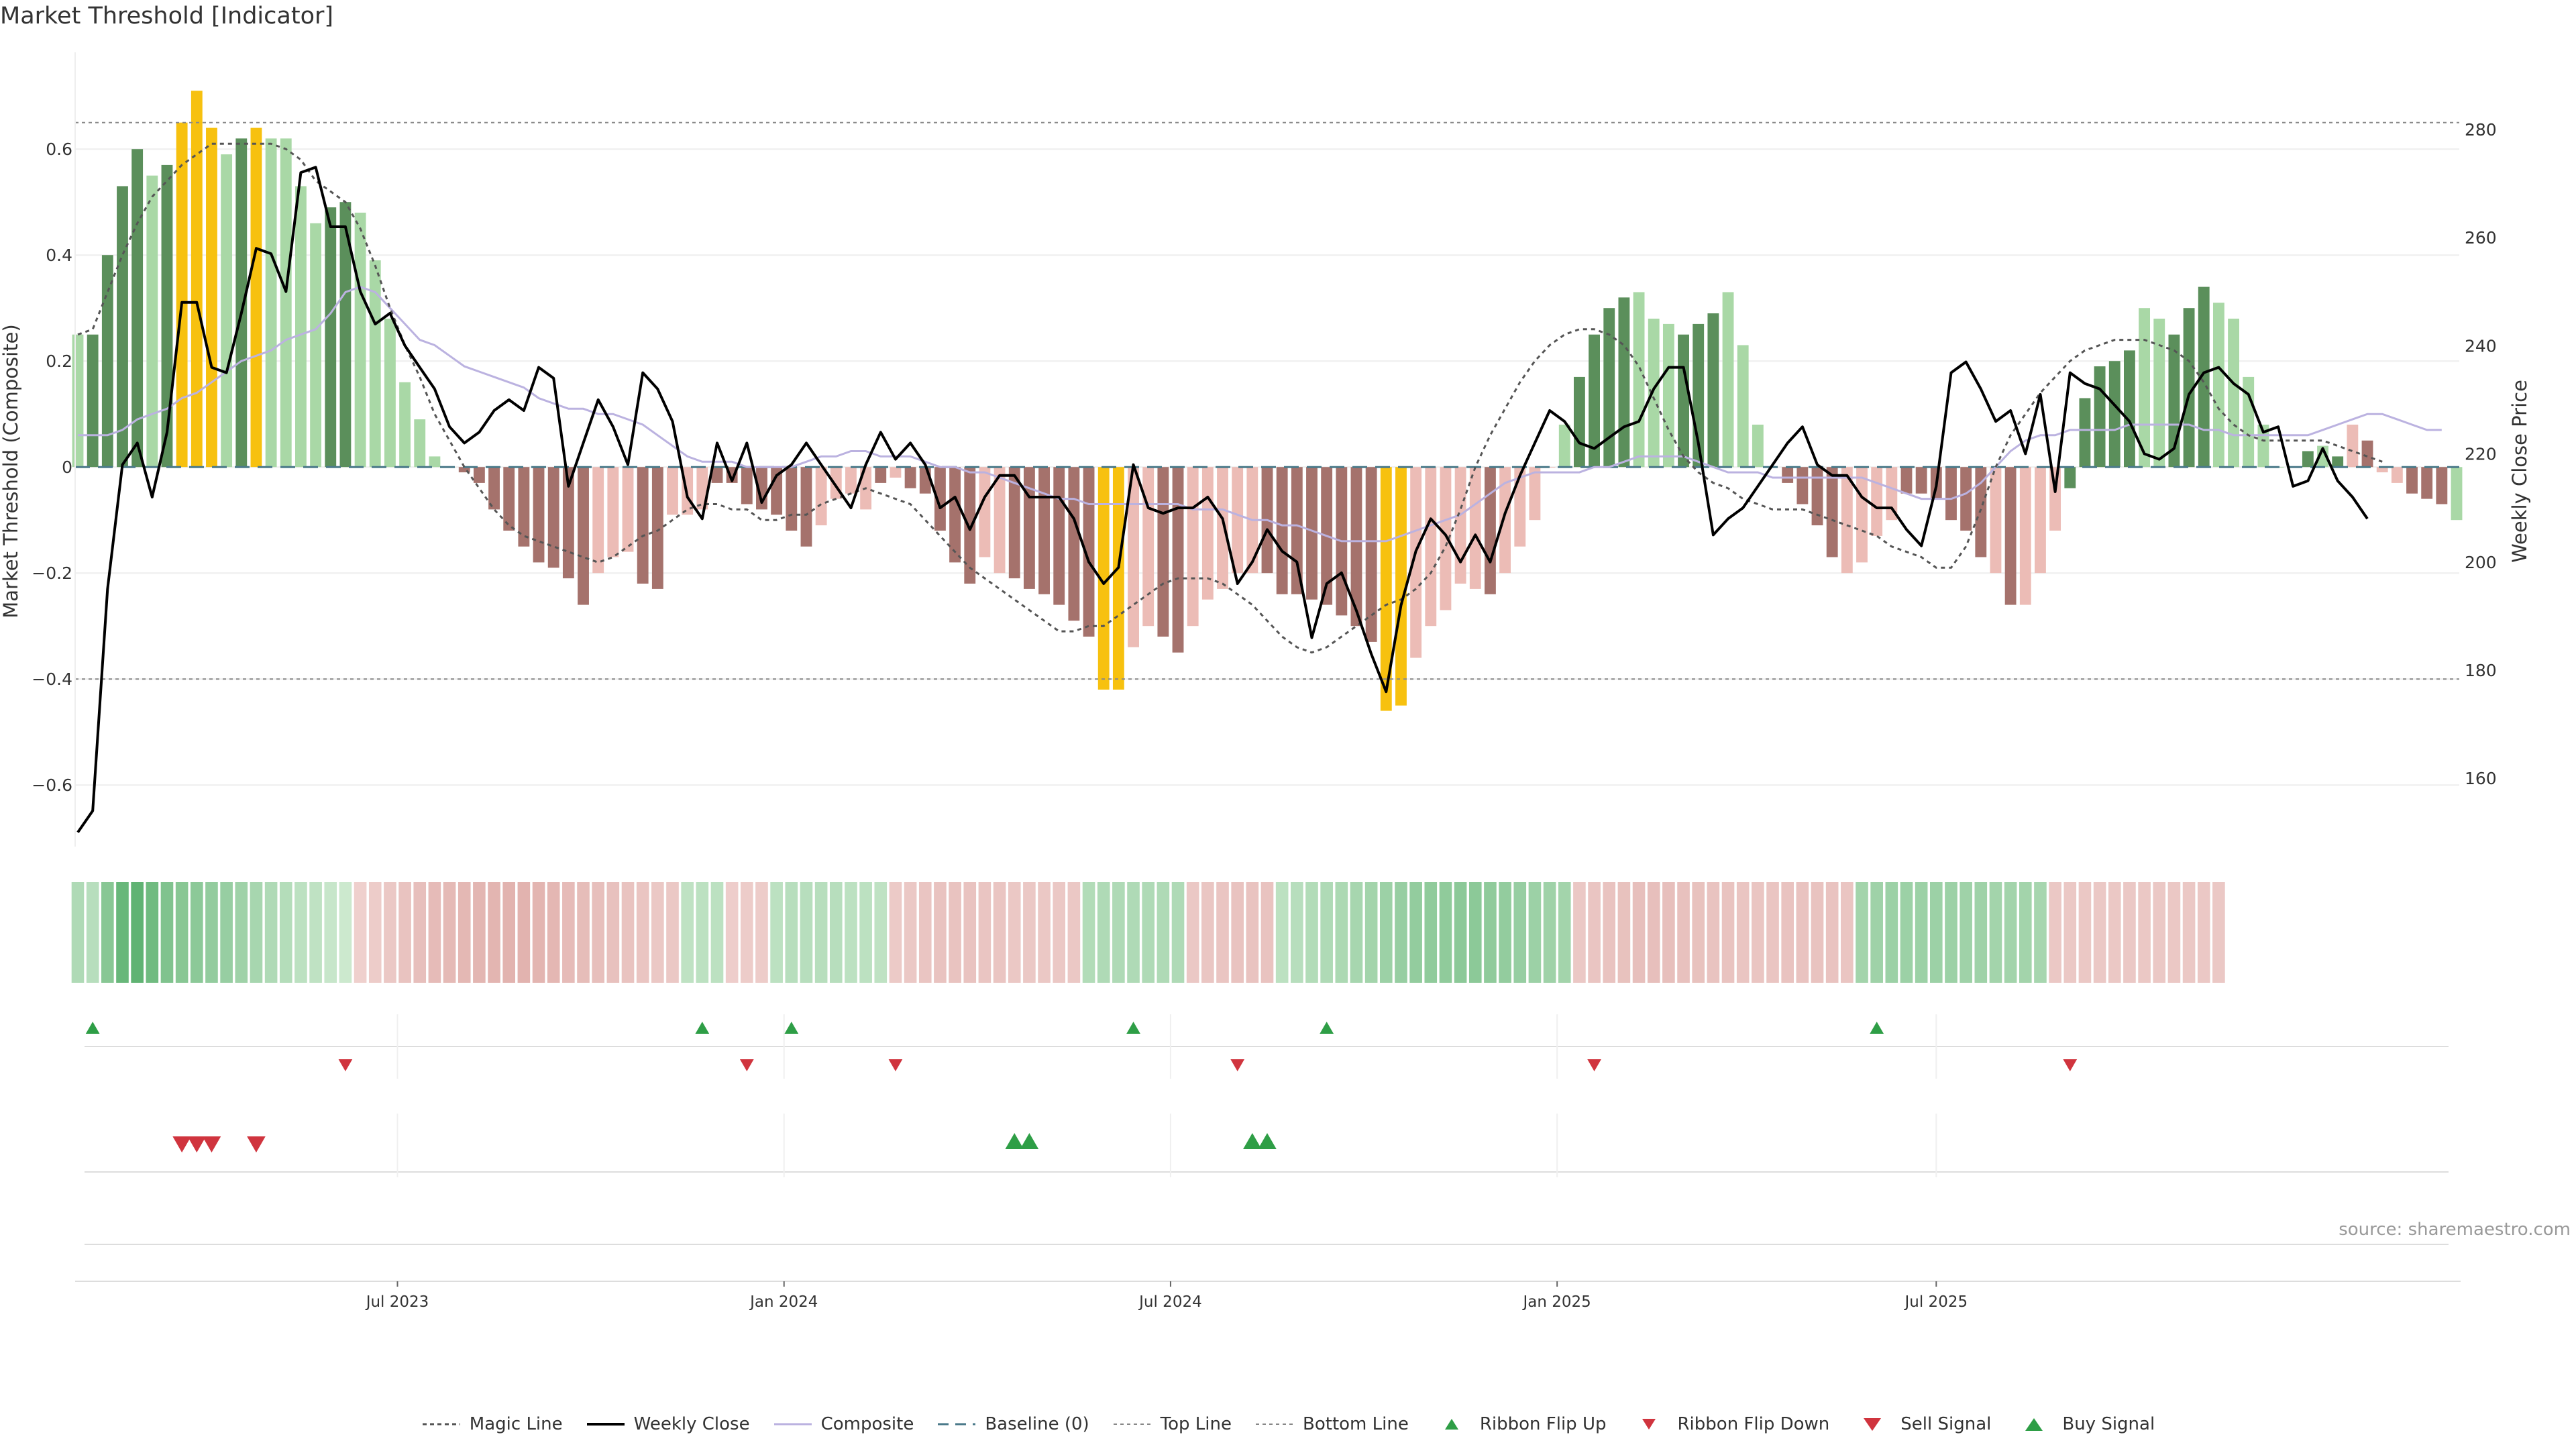  What do you see at coordinates (1946, 1424) in the screenshot?
I see `legend-label: Sell Signal` at bounding box center [1946, 1424].